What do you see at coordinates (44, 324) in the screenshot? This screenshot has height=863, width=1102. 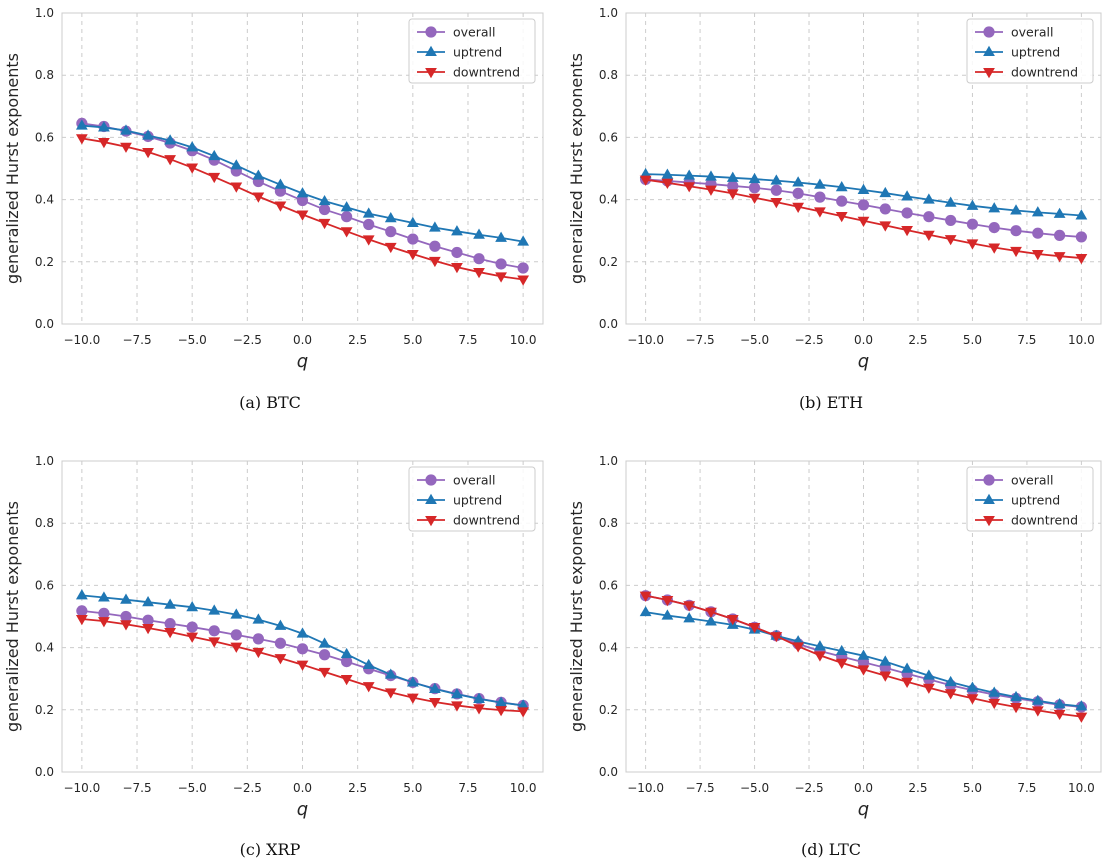 I see `y-tick-label: 0.0` at bounding box center [44, 324].